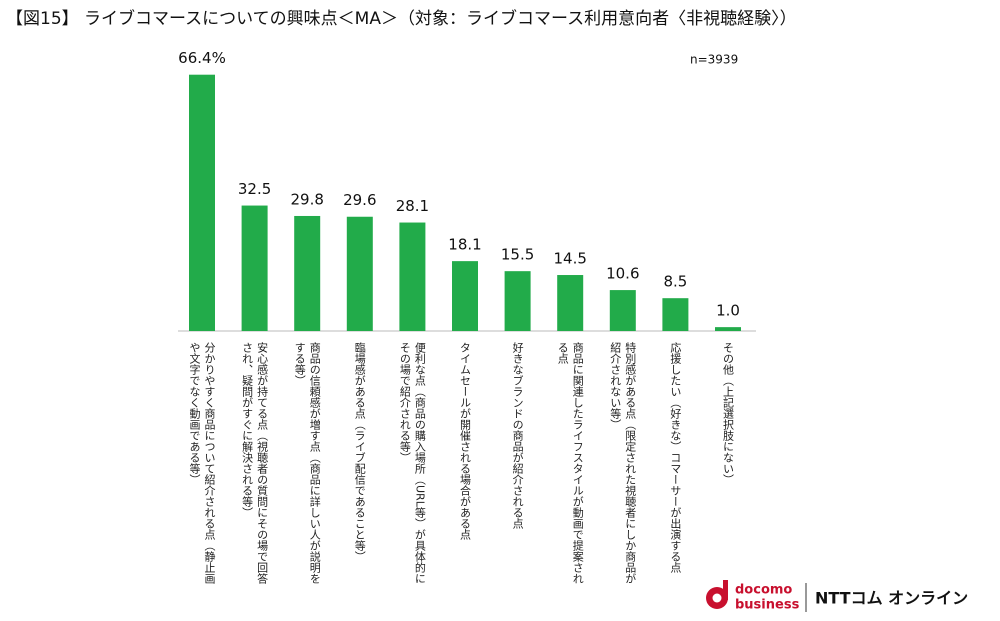 This screenshot has height=621, width=1000. What do you see at coordinates (412, 463) in the screenshot?
I see `category-label: 便利な点（商品の購入場所（URL等）が具体的にその場で紹介される等）` at bounding box center [412, 463].